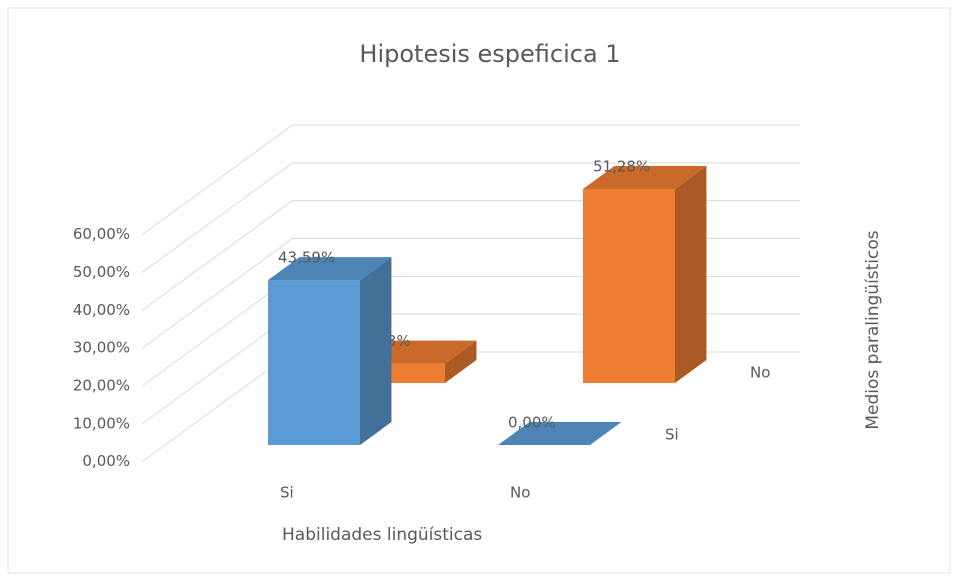 This screenshot has height=585, width=960. What do you see at coordinates (532, 423) in the screenshot?
I see `data-label: 0,00%` at bounding box center [532, 423].